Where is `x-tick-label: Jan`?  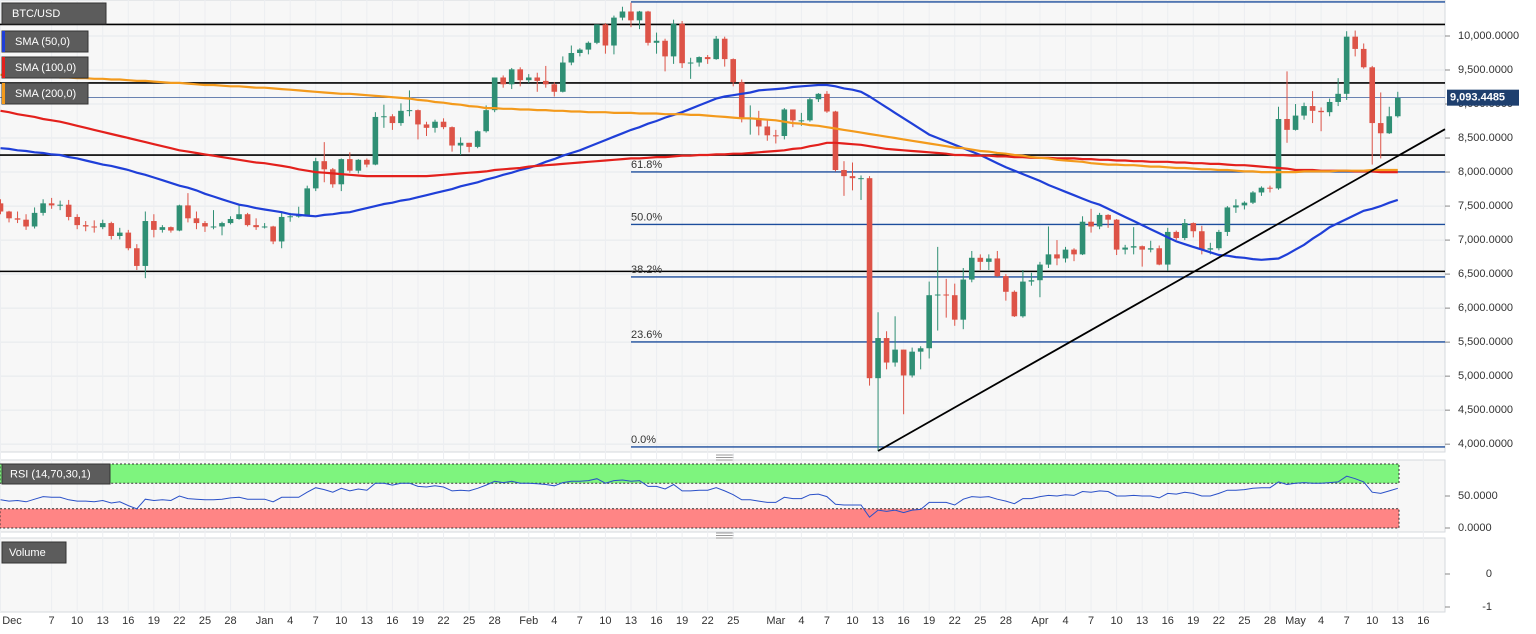
x-tick-label: Jan is located at coordinates (265, 621).